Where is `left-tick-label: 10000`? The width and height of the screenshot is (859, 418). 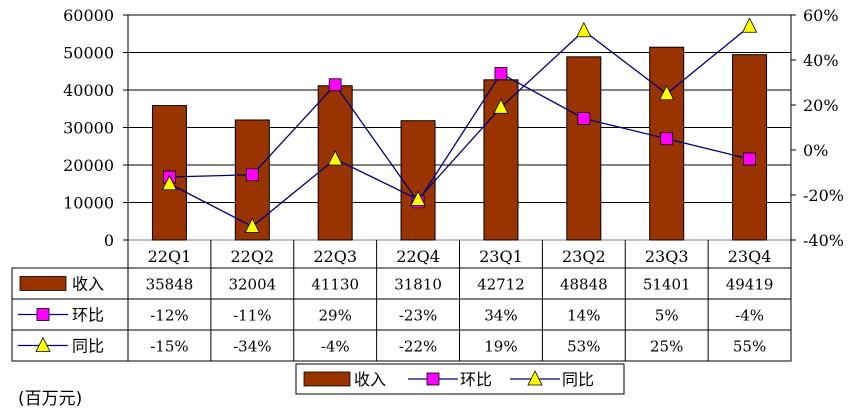
left-tick-label: 10000 is located at coordinates (88, 203).